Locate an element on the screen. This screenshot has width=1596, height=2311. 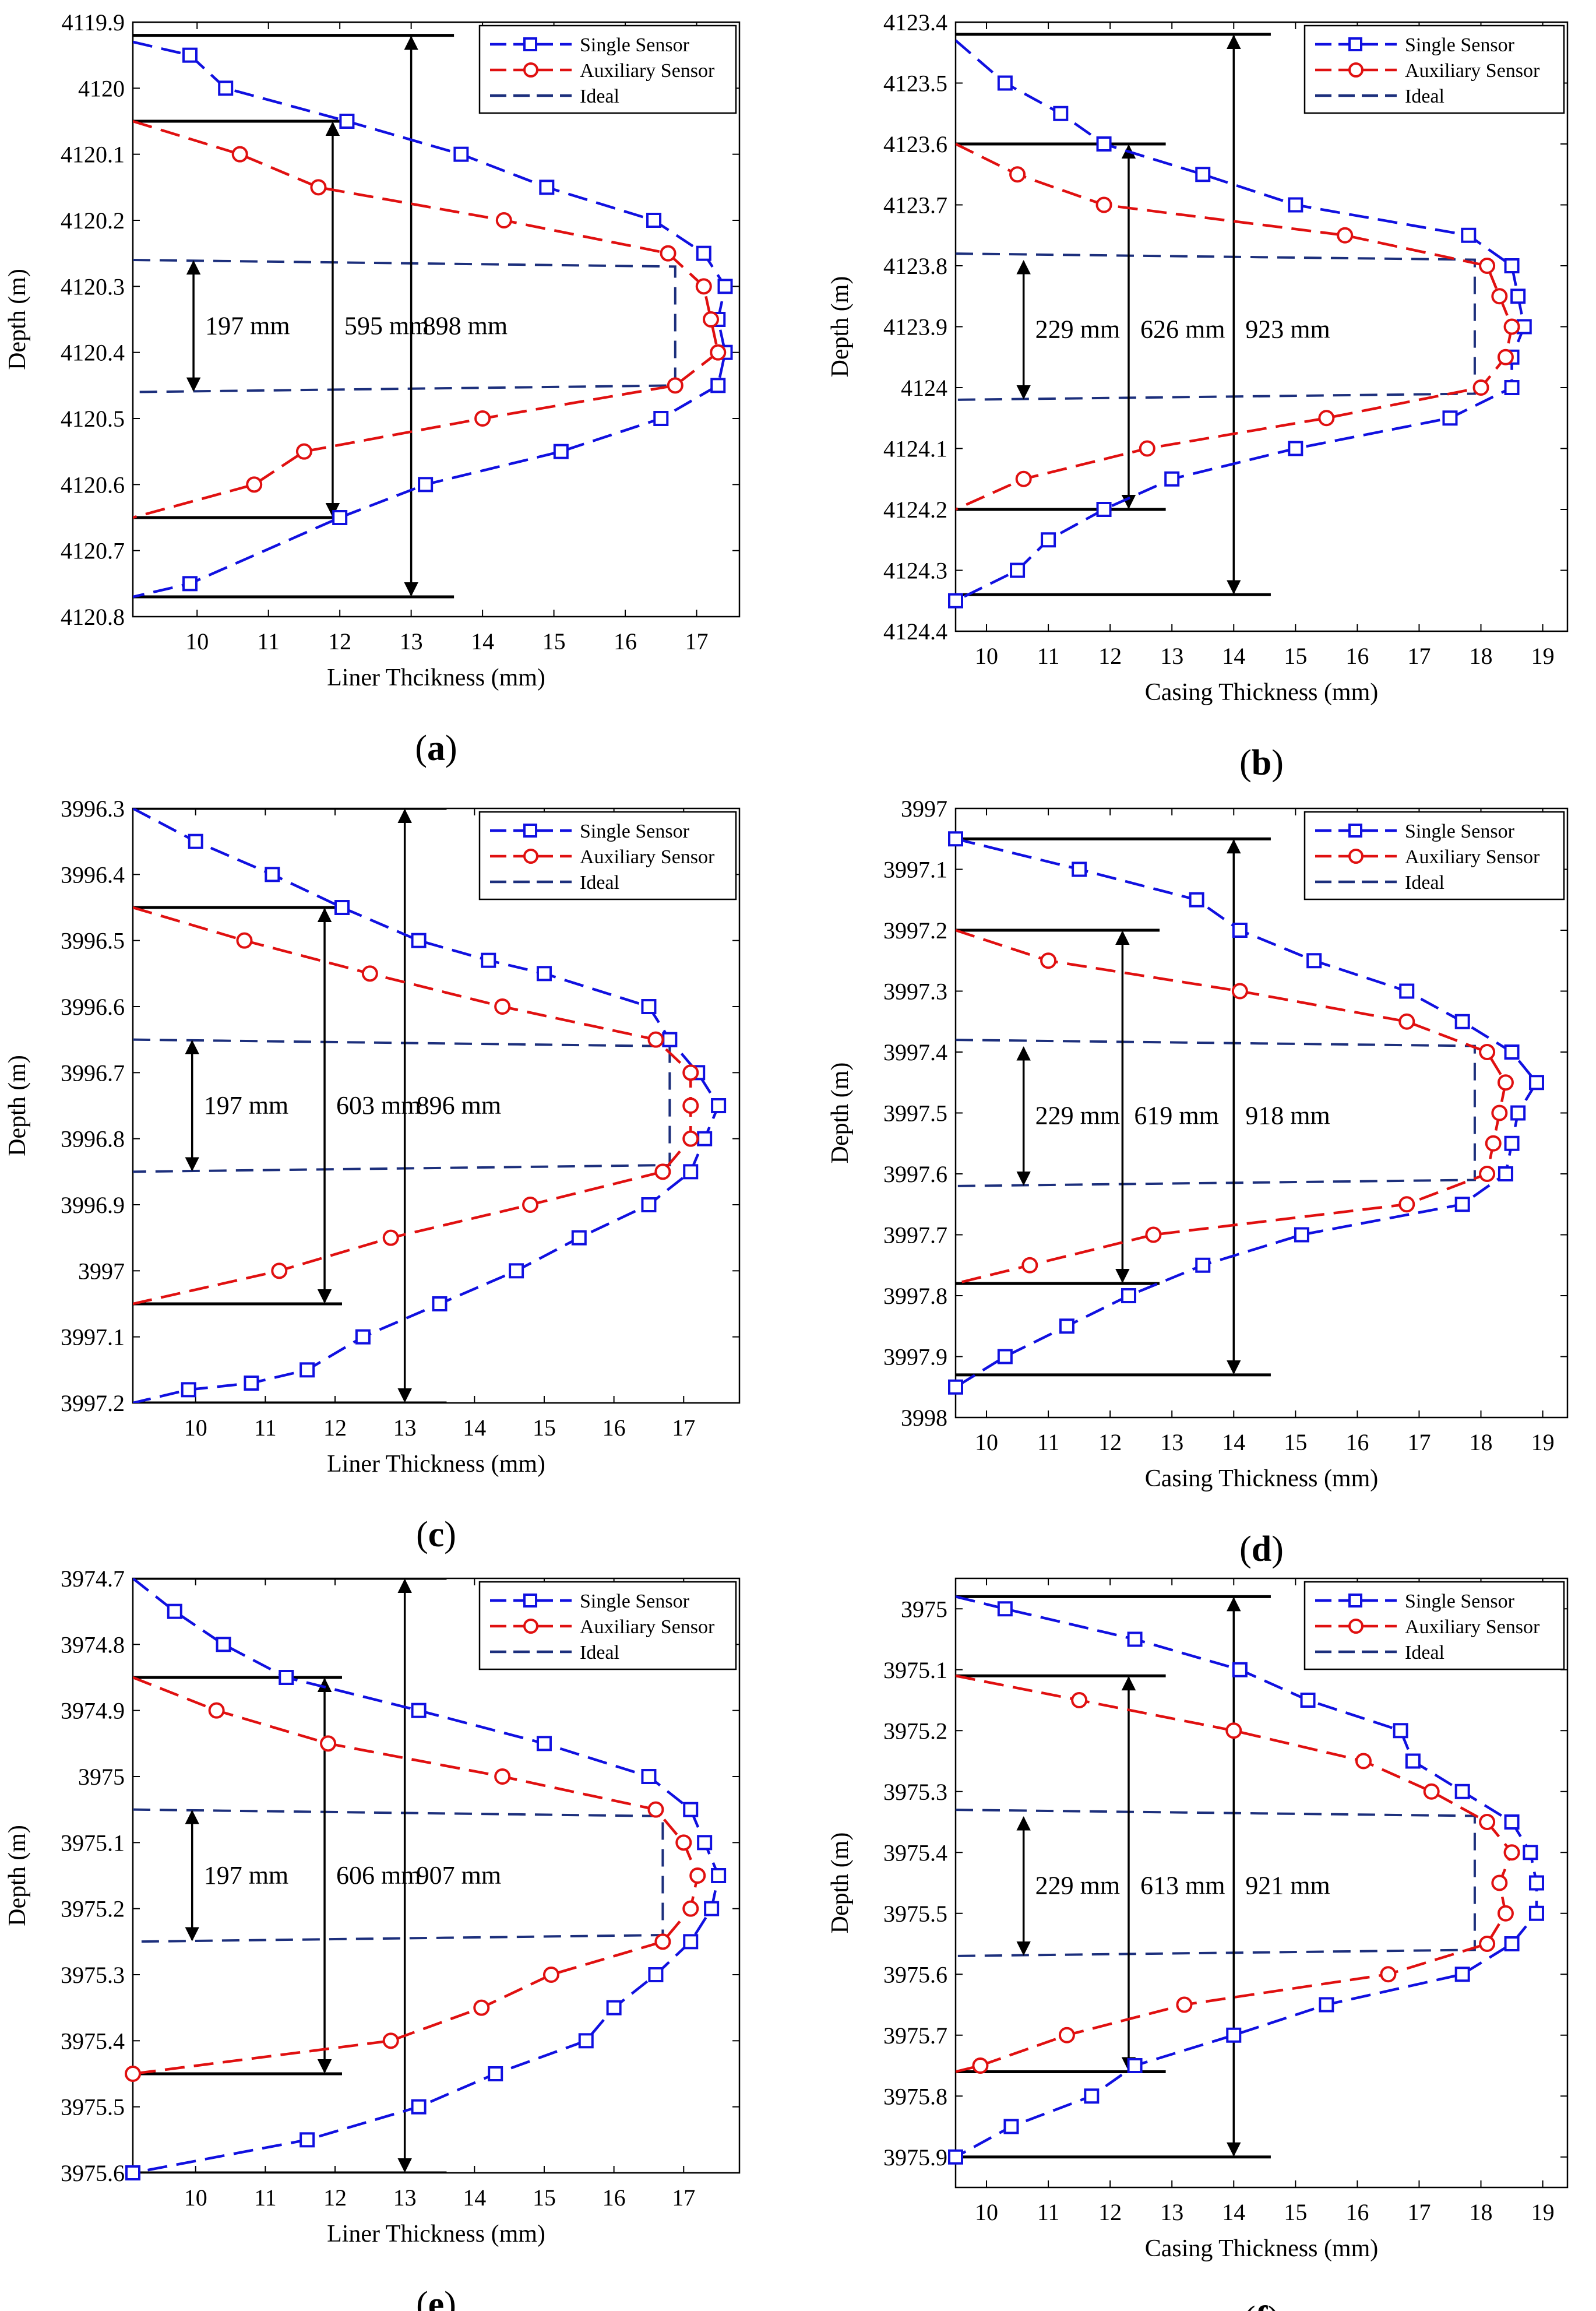
y-tick-label: 4120.2 is located at coordinates (93, 220).